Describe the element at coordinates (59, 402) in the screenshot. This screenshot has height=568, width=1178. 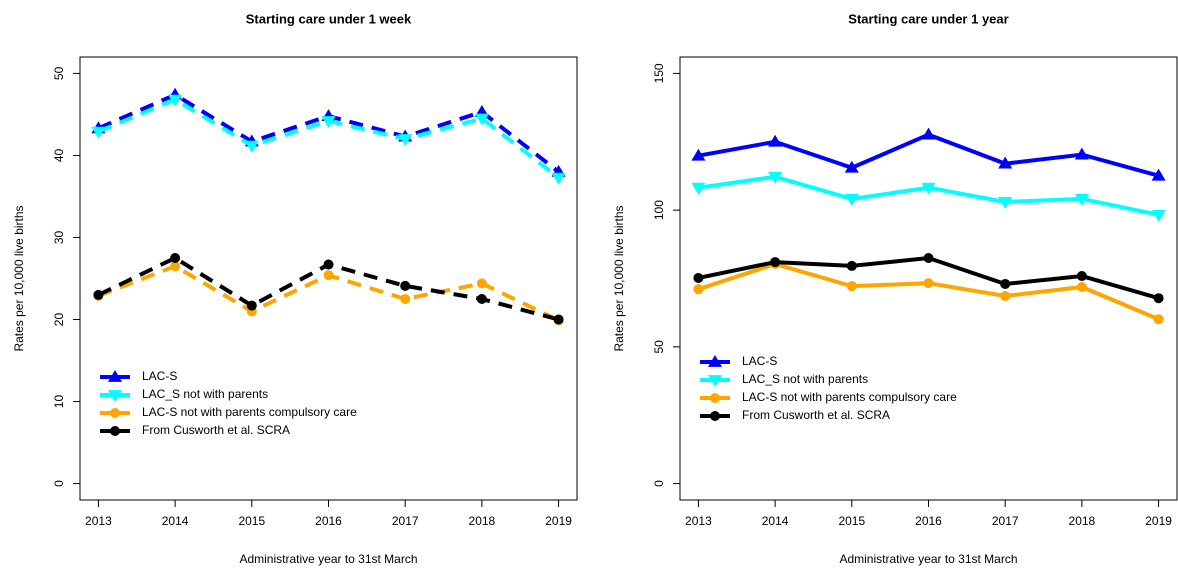
I see `y-tick-label: 10` at that location.